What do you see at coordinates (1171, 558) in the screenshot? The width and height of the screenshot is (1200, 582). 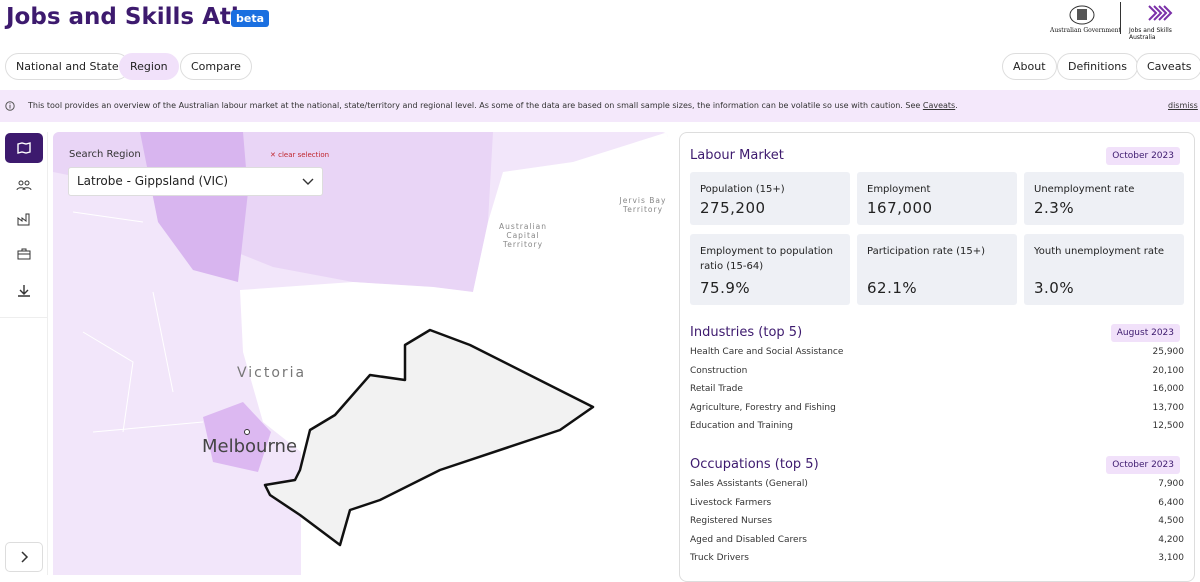 I see `row-value: 3,100` at bounding box center [1171, 558].